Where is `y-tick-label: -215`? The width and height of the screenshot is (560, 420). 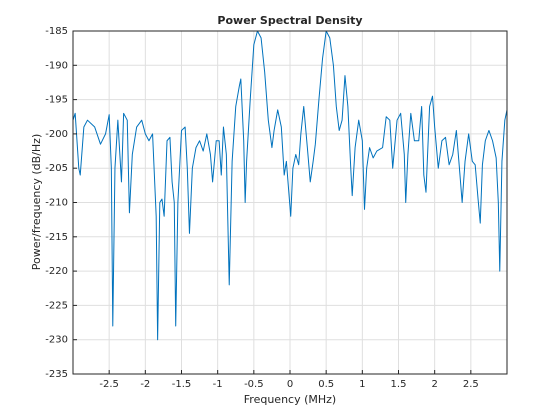 y-tick-label: -215 is located at coordinates (56, 237).